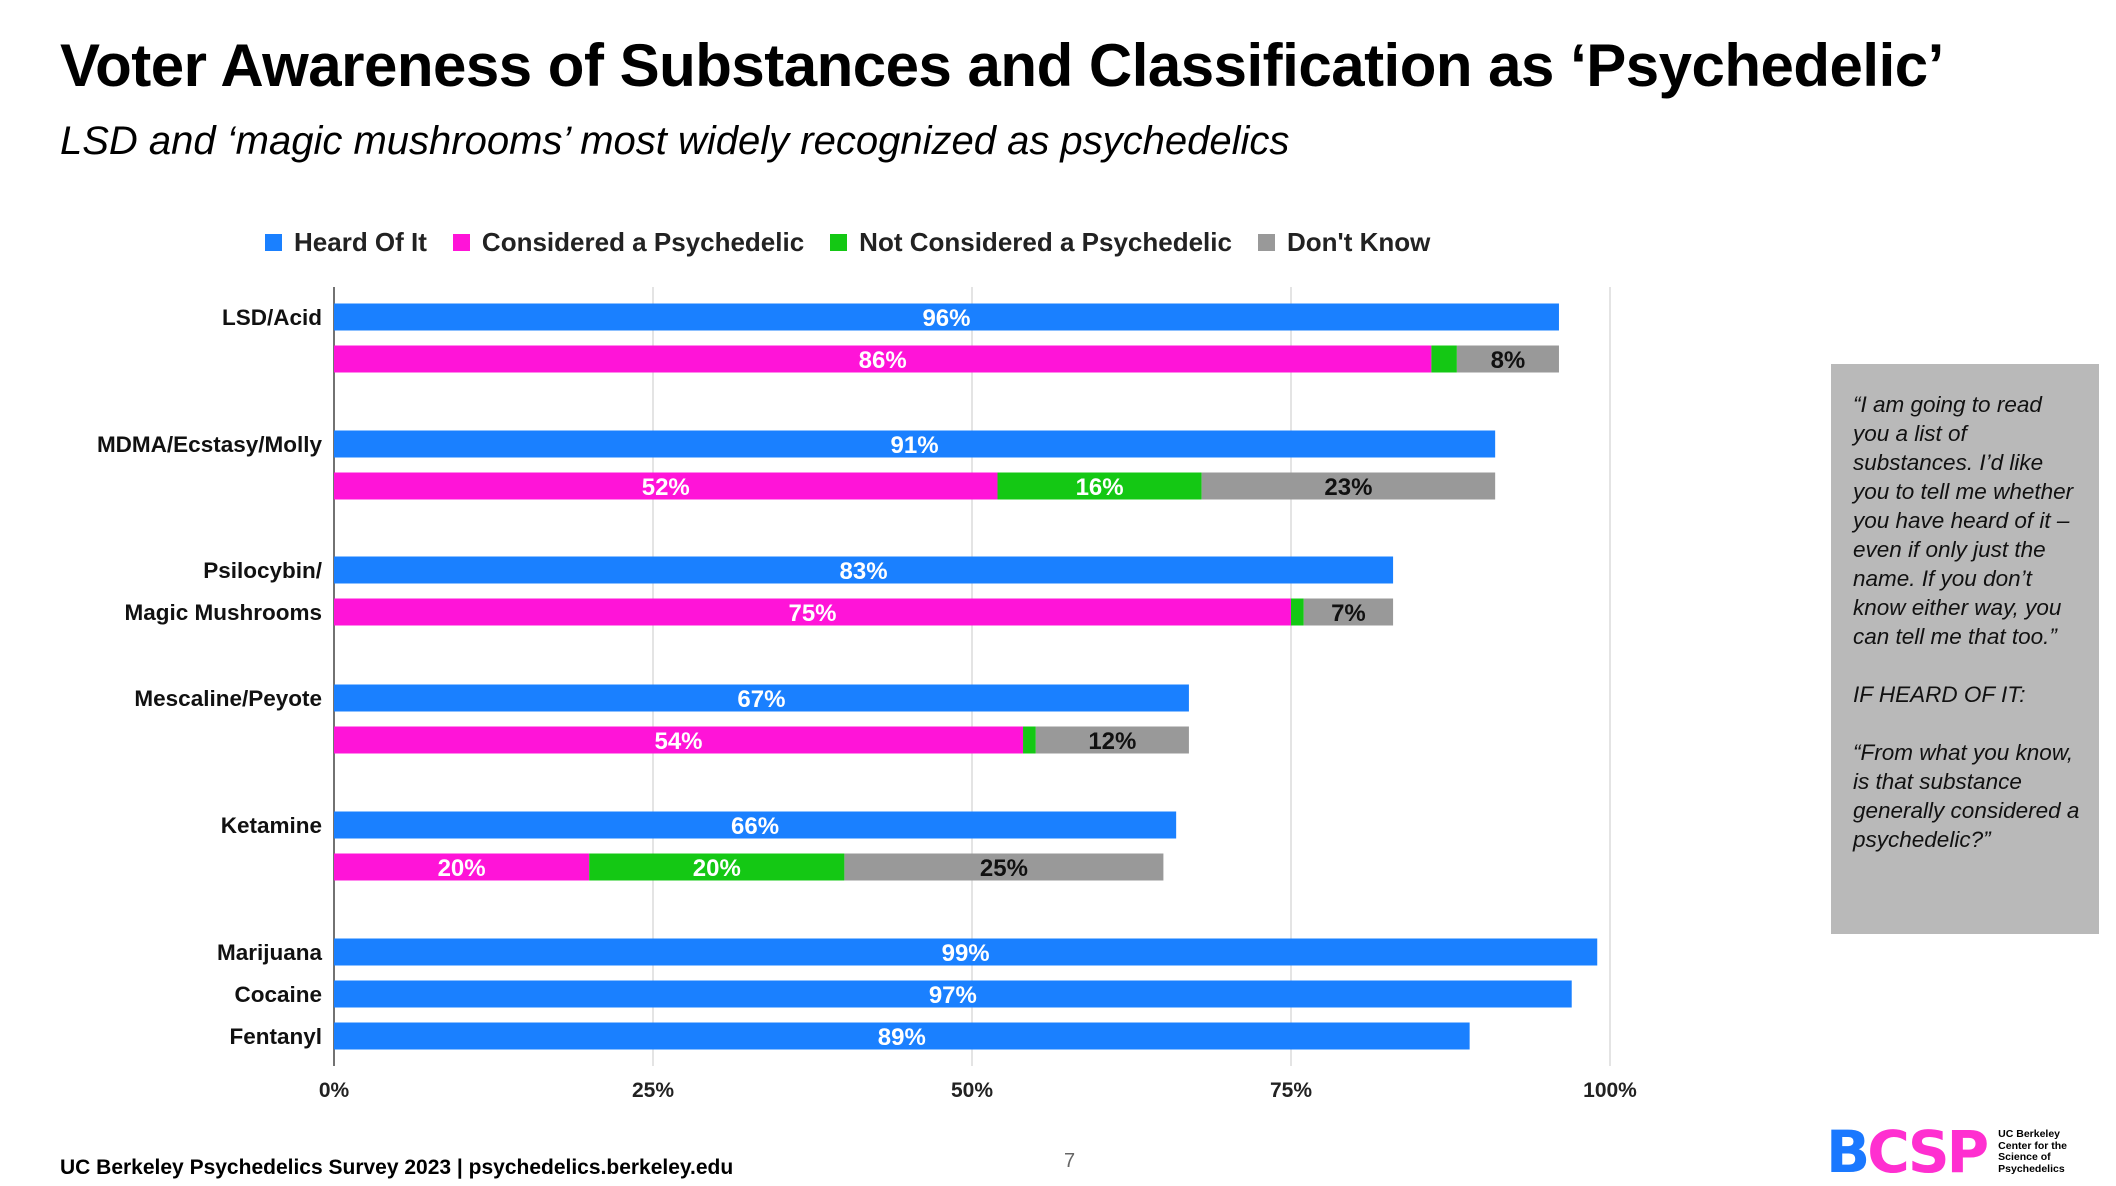 Image resolution: width=2116 pixels, height=1186 pixels. I want to click on x-tick-label: 75%, so click(1291, 1090).